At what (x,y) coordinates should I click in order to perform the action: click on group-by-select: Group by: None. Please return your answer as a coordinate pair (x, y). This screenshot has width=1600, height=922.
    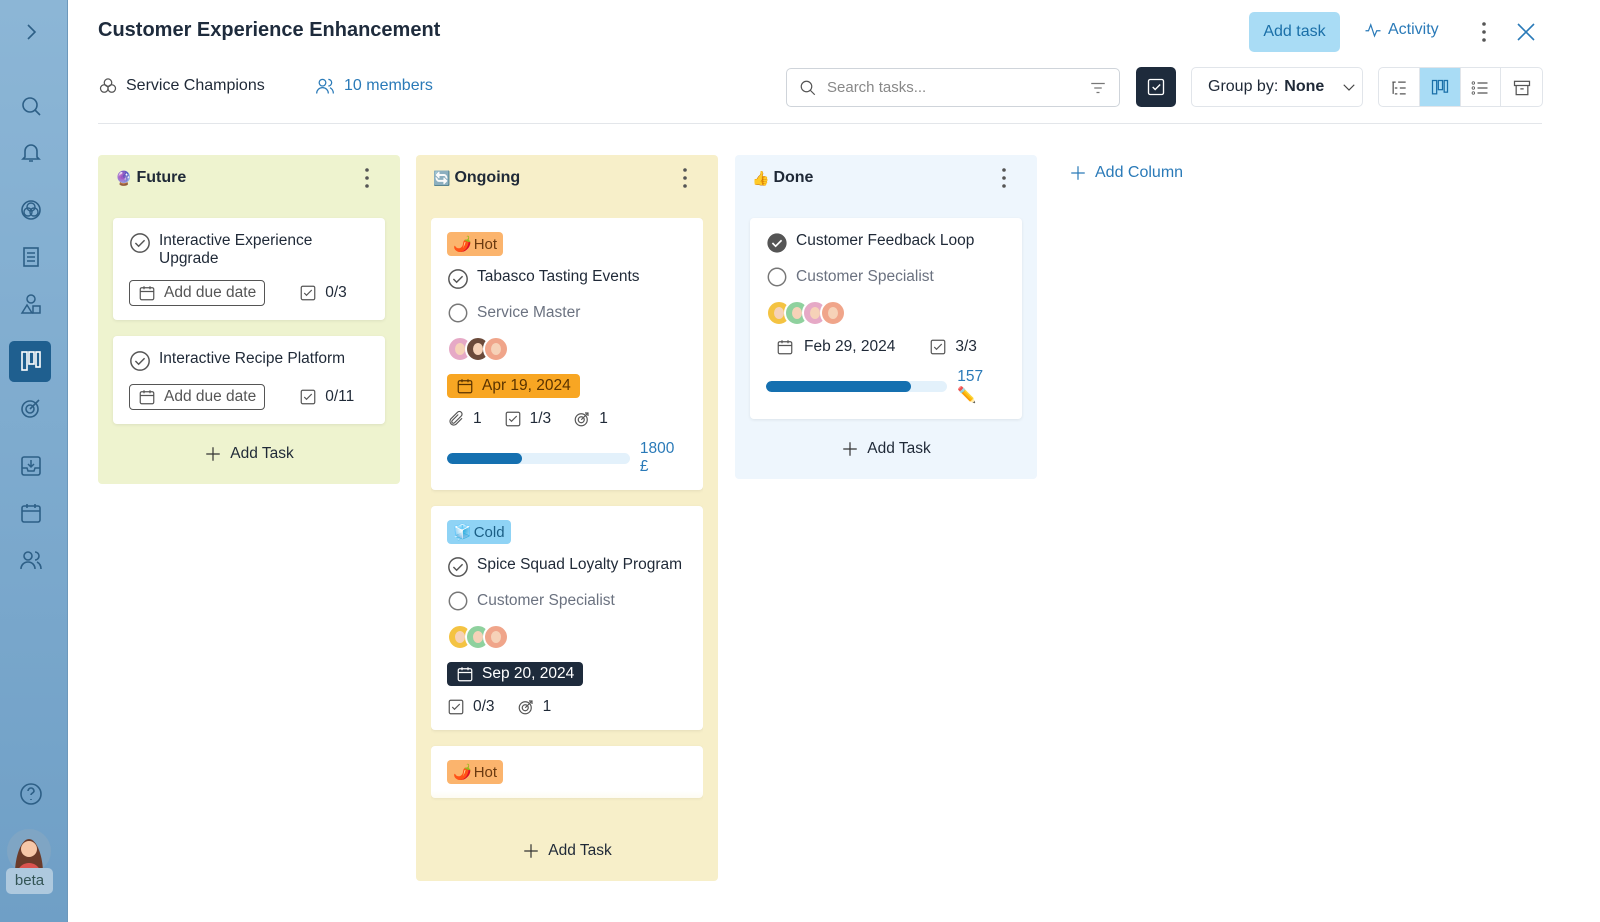
    Looking at the image, I should click on (1277, 87).